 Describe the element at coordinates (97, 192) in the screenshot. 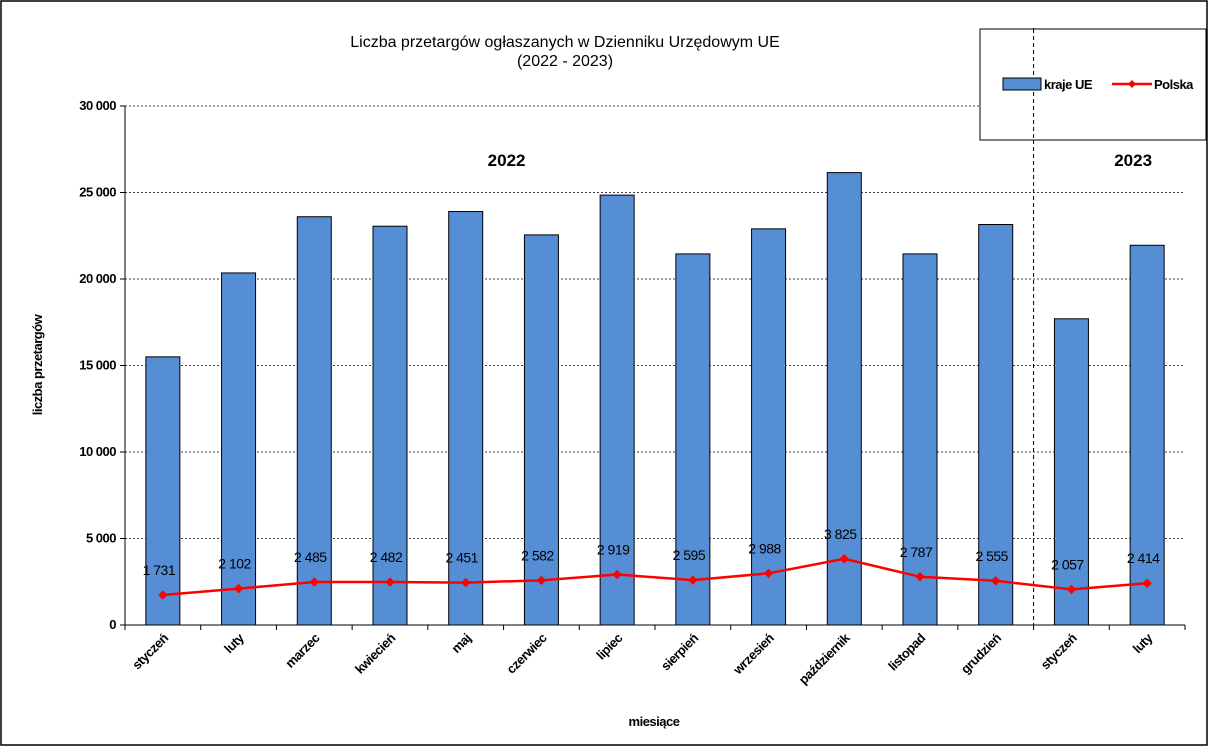

I see `y-tick-label: 25 000` at that location.